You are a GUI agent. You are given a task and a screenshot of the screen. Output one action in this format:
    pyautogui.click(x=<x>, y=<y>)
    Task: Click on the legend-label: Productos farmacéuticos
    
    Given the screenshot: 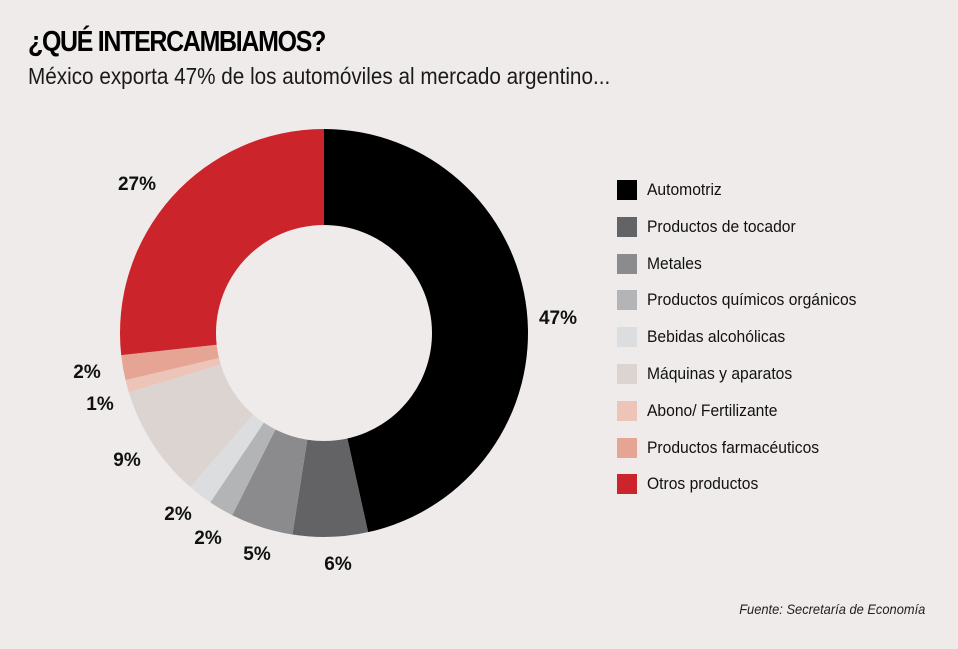 What is the action you would take?
    pyautogui.click(x=733, y=447)
    